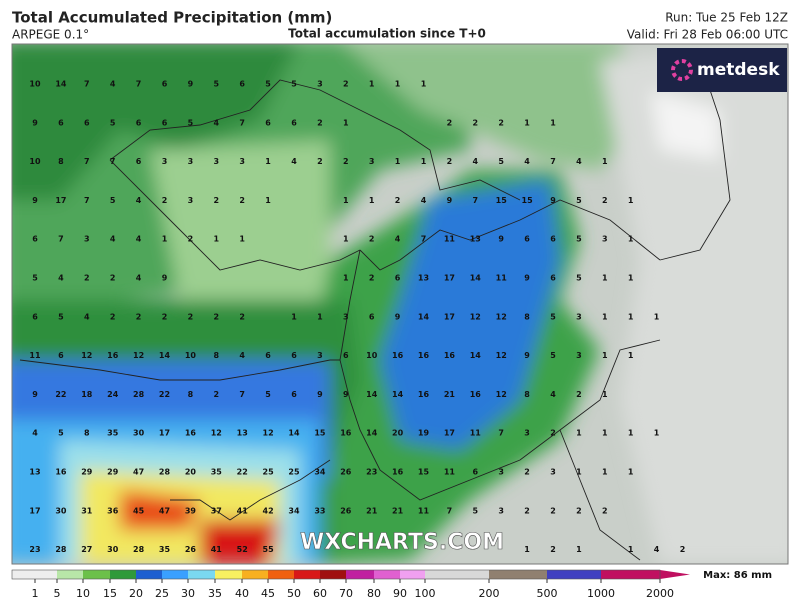 The image size is (800, 613). What do you see at coordinates (398, 510) in the screenshot?
I see `grid-value: 21` at bounding box center [398, 510].